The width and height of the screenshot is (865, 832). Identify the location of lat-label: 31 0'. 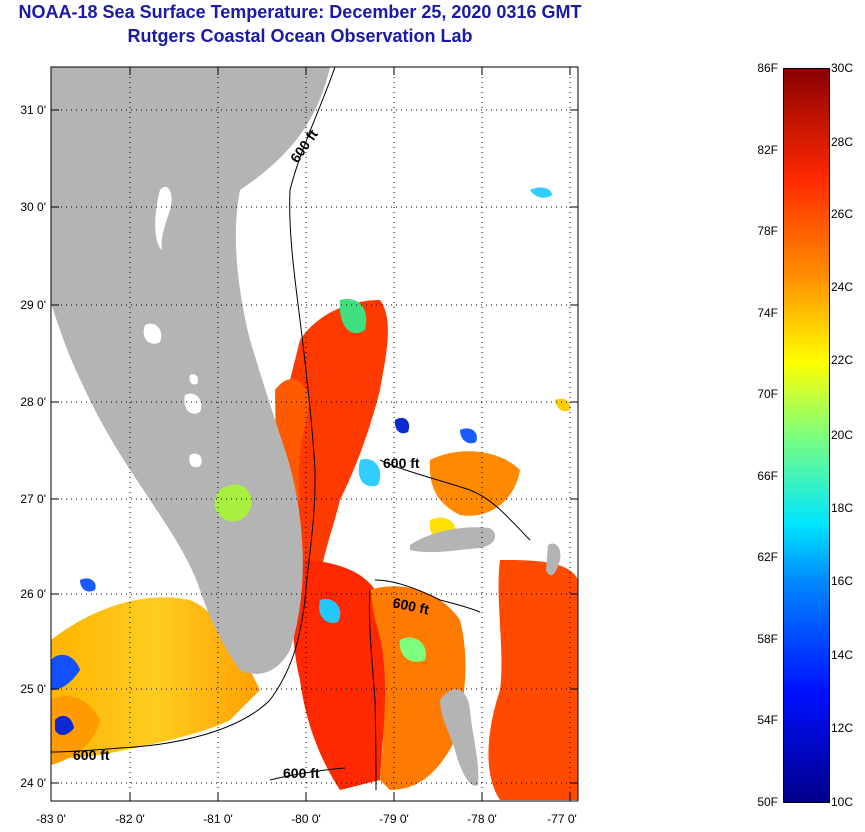
(33, 110).